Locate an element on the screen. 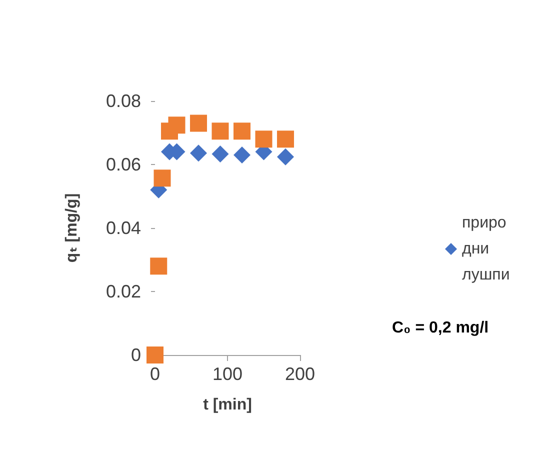 This screenshot has height=470, width=547. x-tick-label: 200 is located at coordinates (300, 374).